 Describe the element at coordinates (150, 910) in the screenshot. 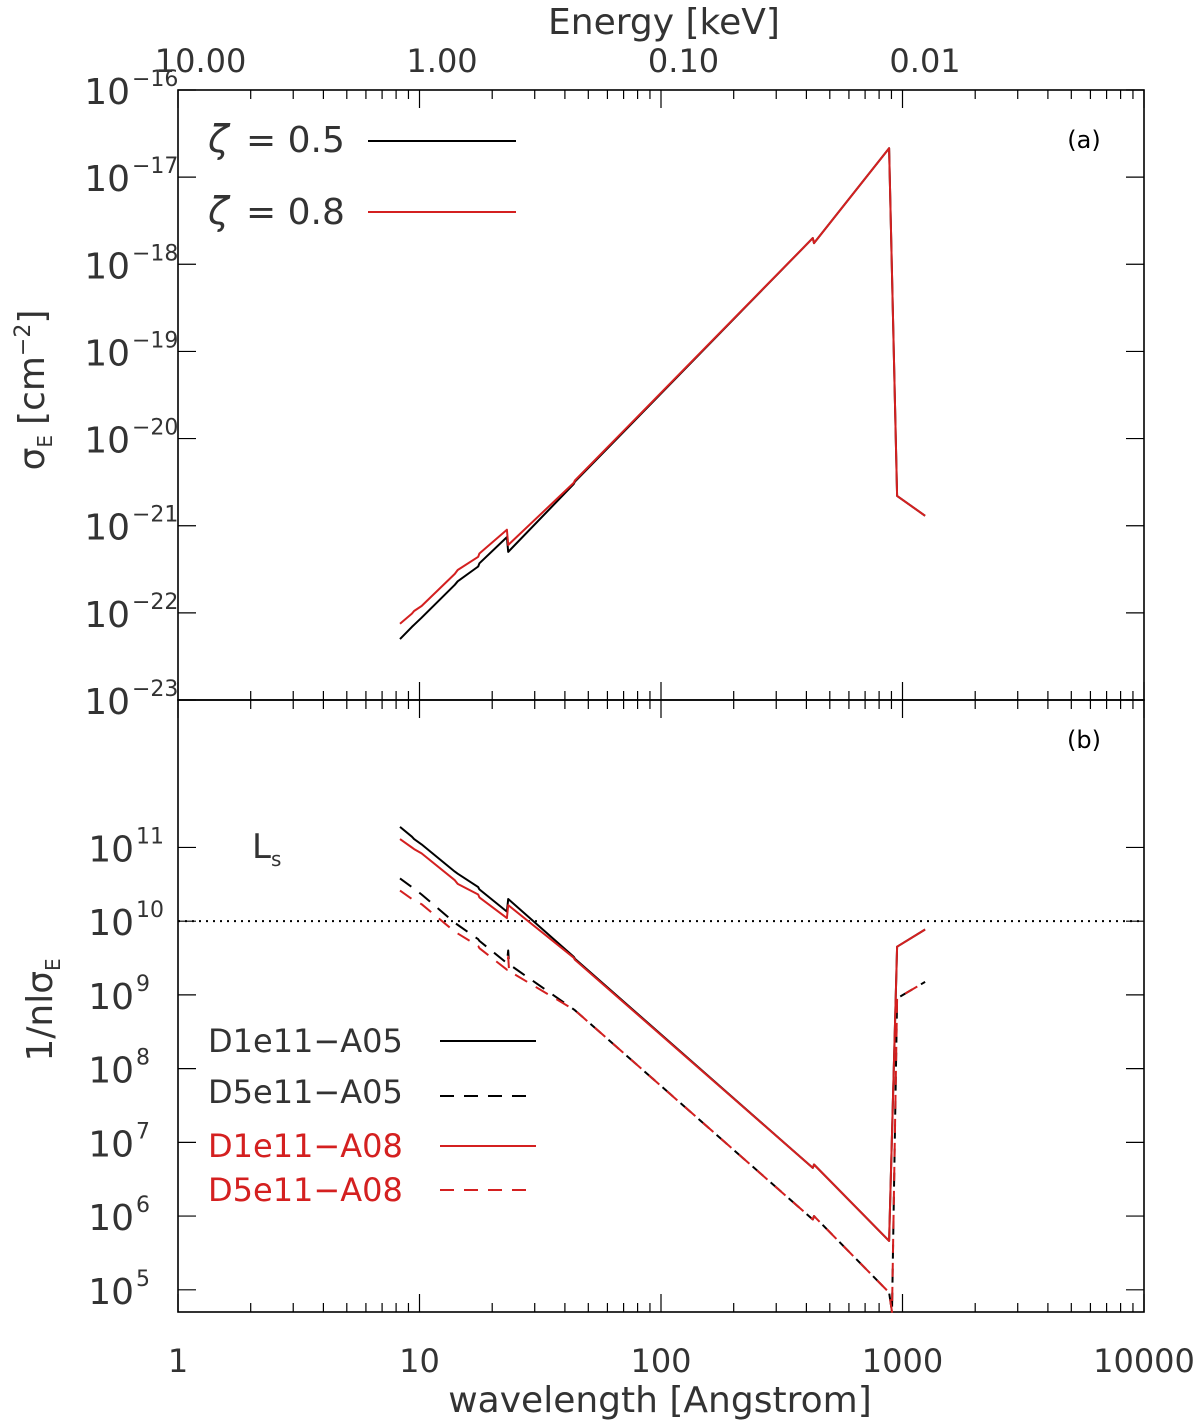

I see `y-tick-exponent: 10` at that location.